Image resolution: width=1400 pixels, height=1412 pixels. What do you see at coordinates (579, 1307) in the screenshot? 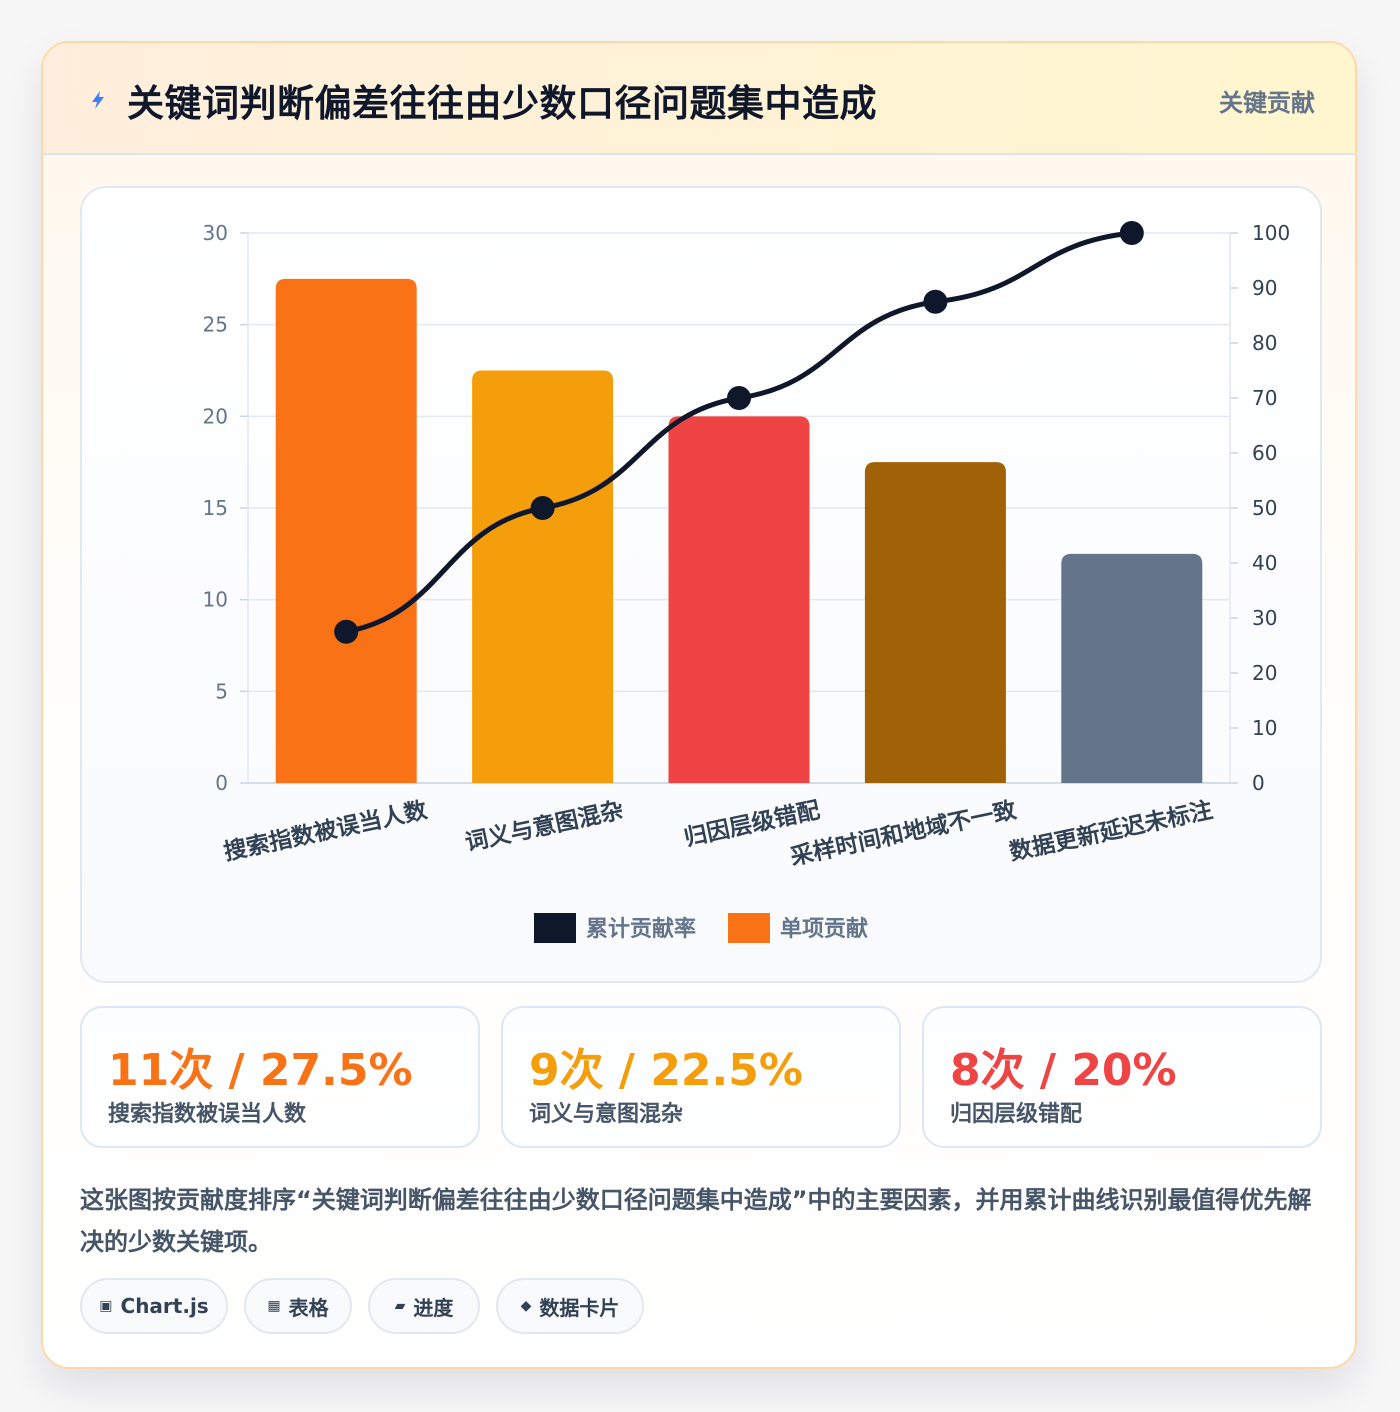
I see `chip-label: 数据卡片` at bounding box center [579, 1307].